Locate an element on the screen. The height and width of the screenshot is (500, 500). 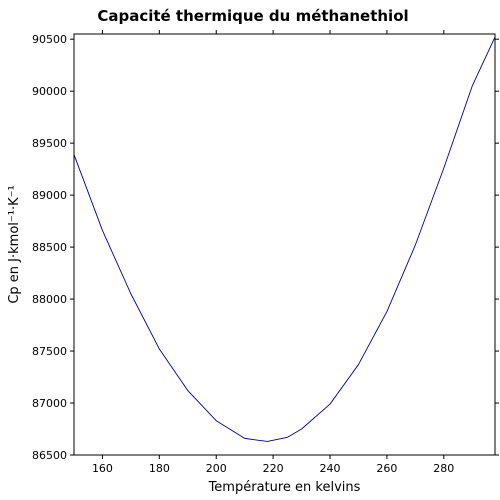
x-tick-label: 160 is located at coordinates (102, 468).